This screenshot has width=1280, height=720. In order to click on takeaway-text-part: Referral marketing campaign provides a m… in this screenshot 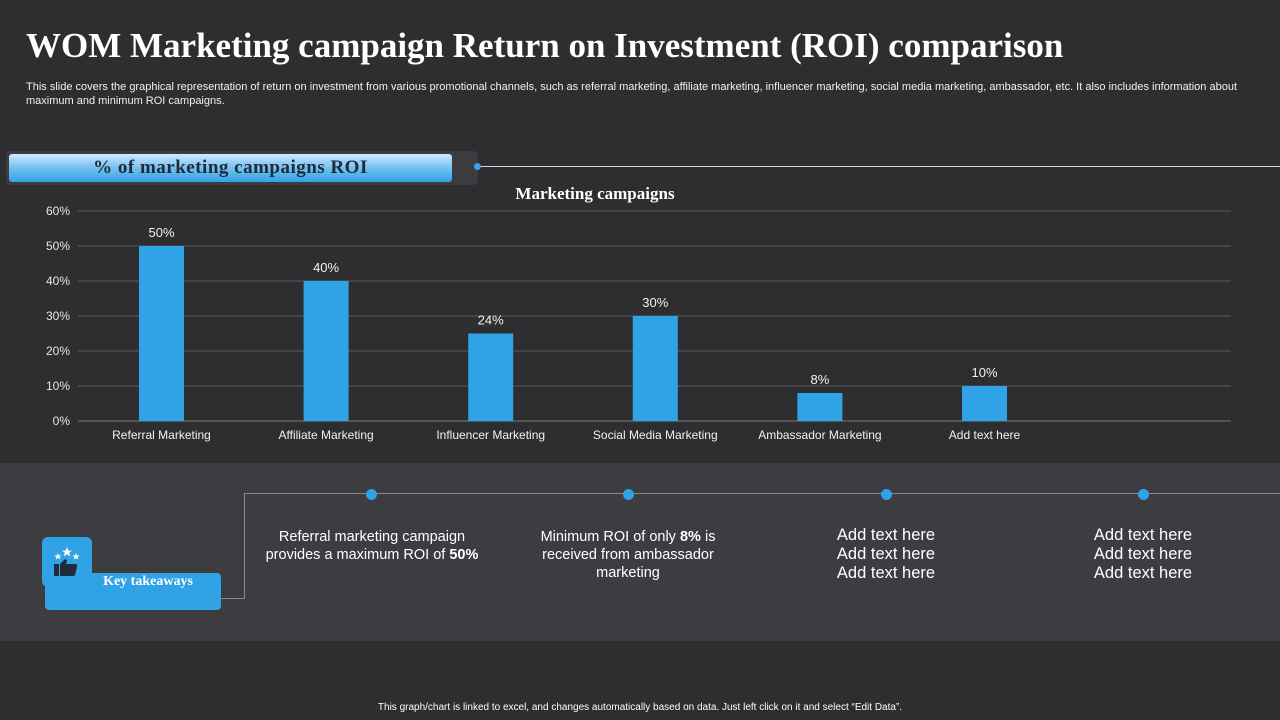, I will do `click(365, 546)`.